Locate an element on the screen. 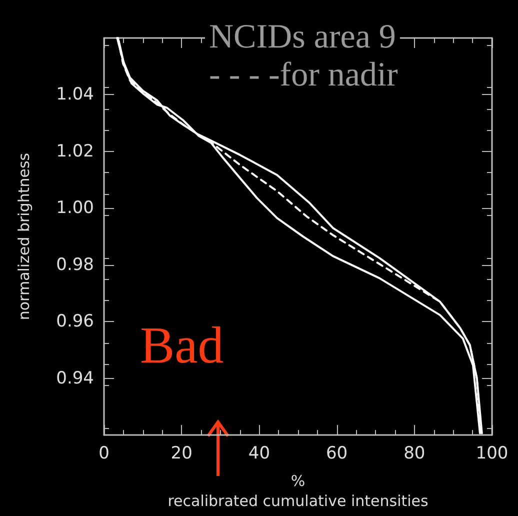  annotation: NCIDs area 9 is located at coordinates (302, 37).